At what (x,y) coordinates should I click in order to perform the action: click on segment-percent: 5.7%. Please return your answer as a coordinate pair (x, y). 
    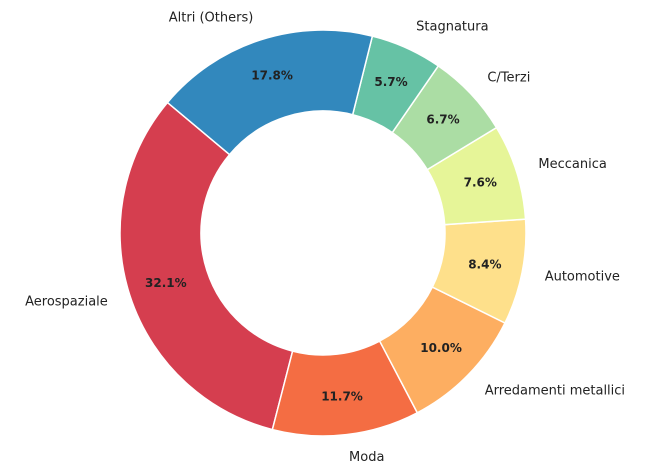
    Looking at the image, I should click on (390, 82).